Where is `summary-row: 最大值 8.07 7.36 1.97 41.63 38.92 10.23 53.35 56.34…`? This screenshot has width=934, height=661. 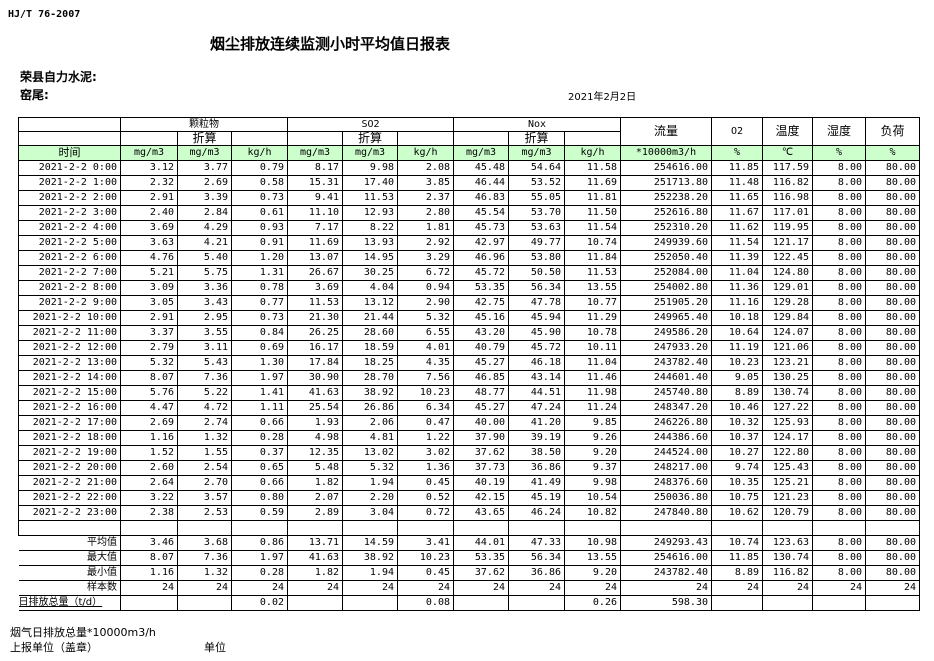
summary-row: 最大值 8.07 7.36 1.97 41.63 38.92 10.23 53.35 56.34… is located at coordinates (469, 558).